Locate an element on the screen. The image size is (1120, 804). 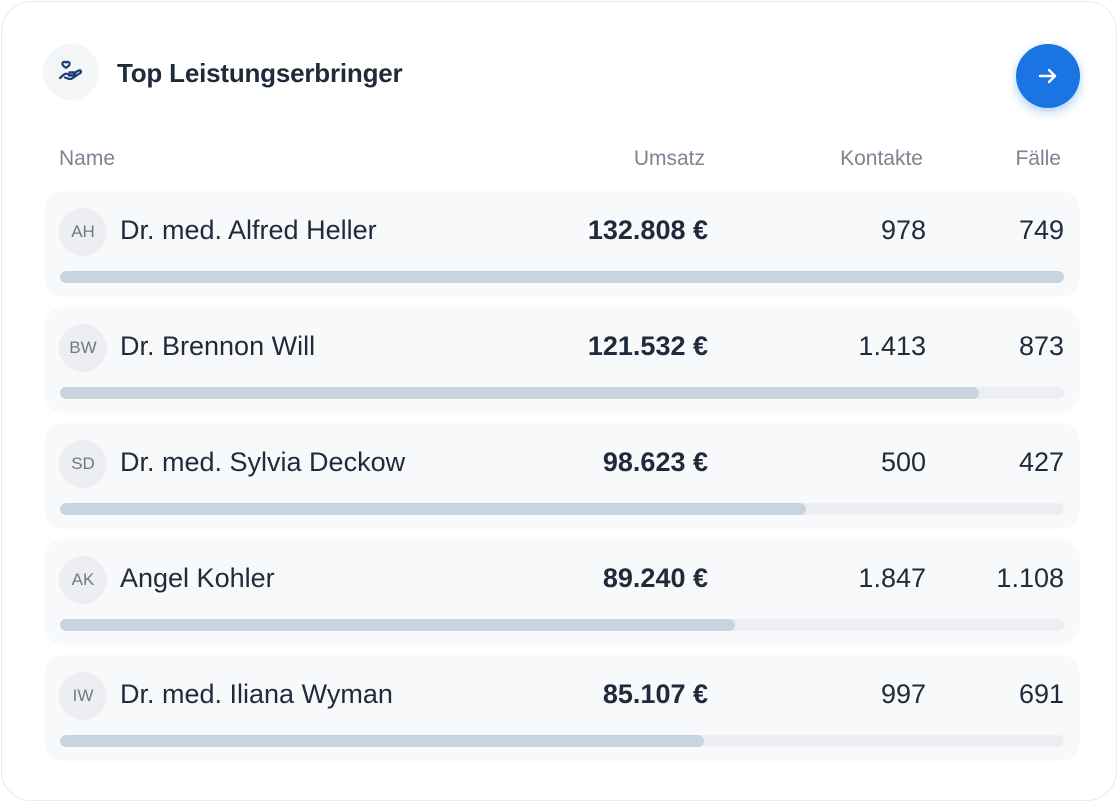
arrow-right-icon is located at coordinates (1047, 76).